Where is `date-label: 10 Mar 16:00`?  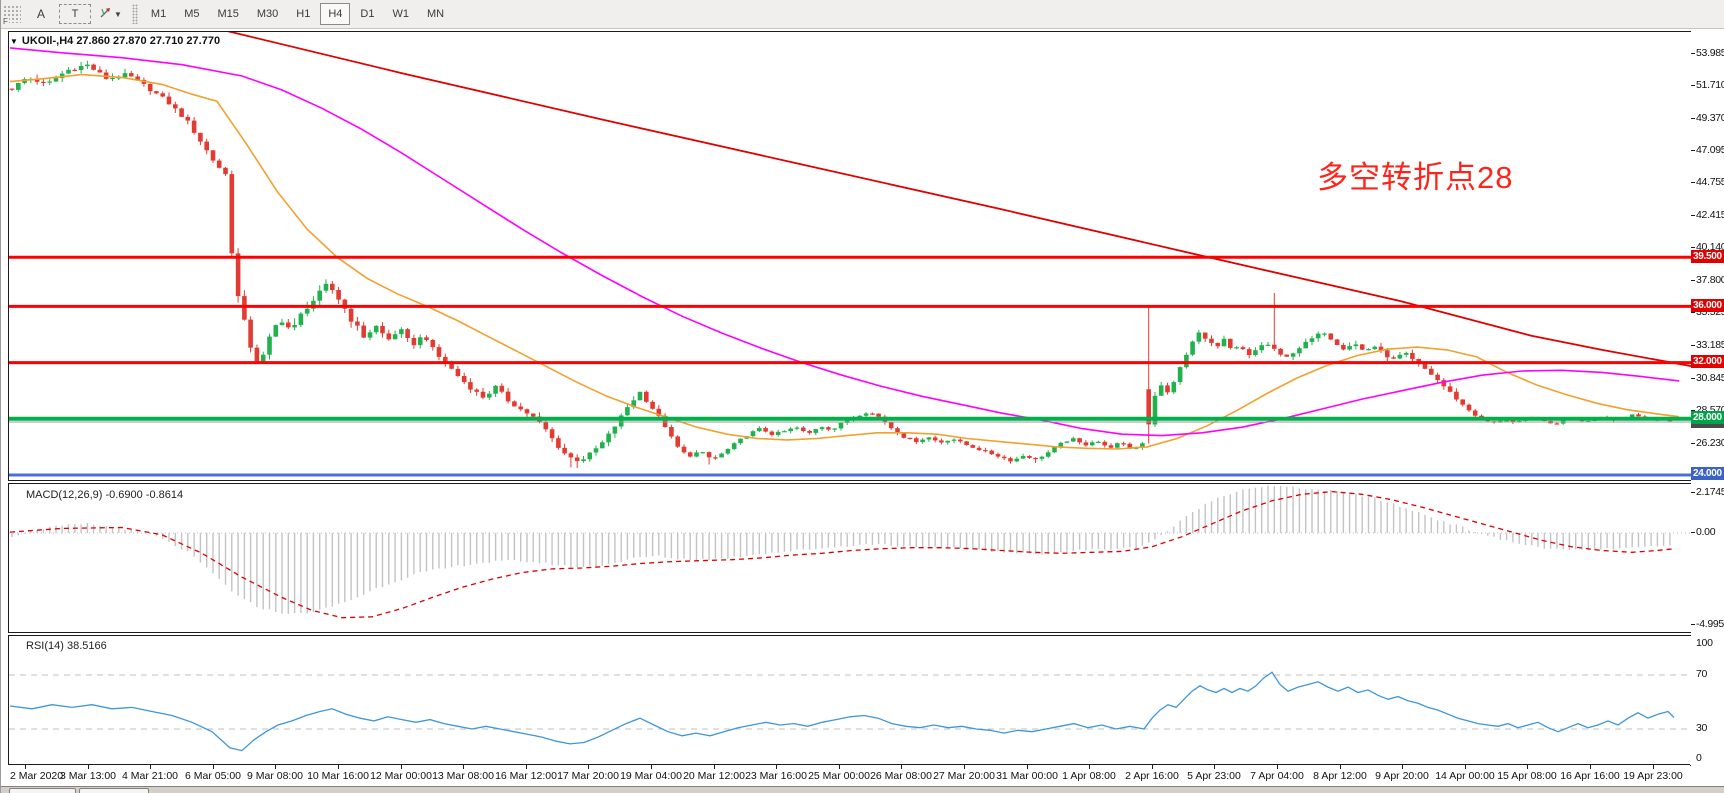 date-label: 10 Mar 16:00 is located at coordinates (338, 776).